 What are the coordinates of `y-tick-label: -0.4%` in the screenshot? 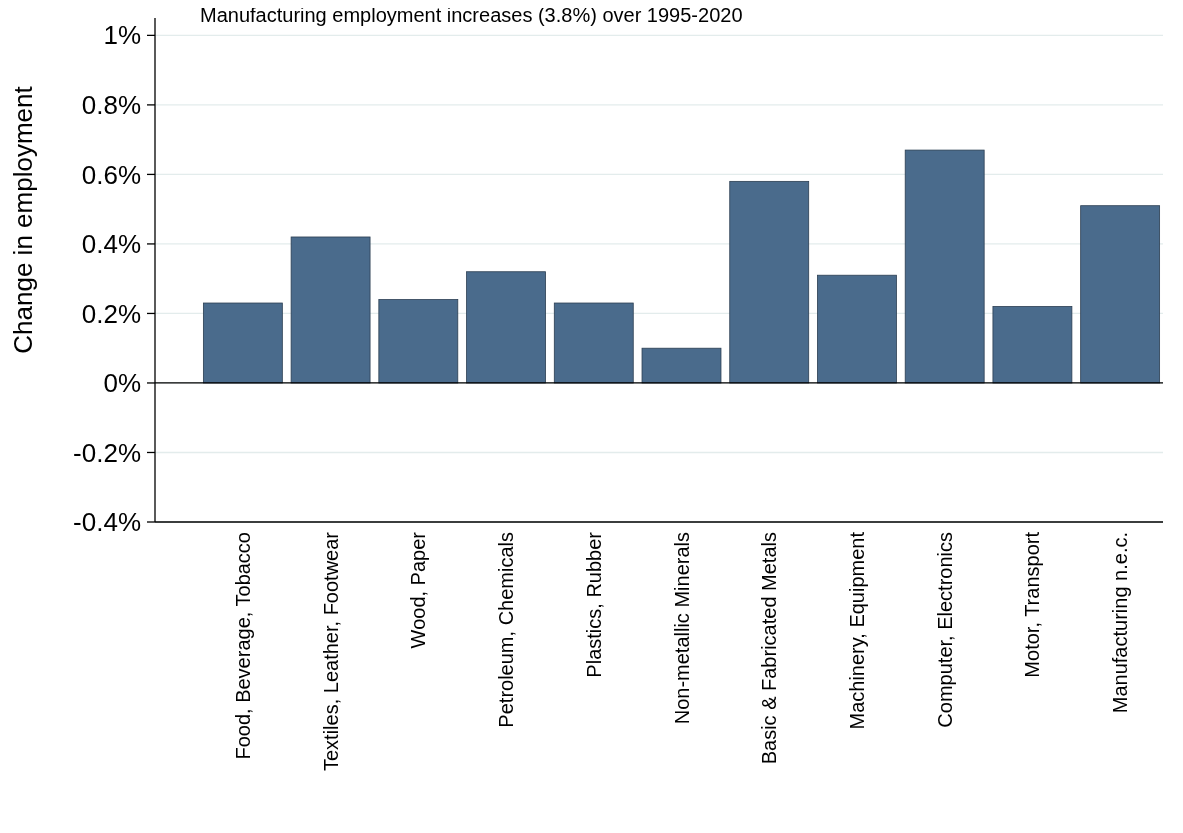 It's located at (107, 522).